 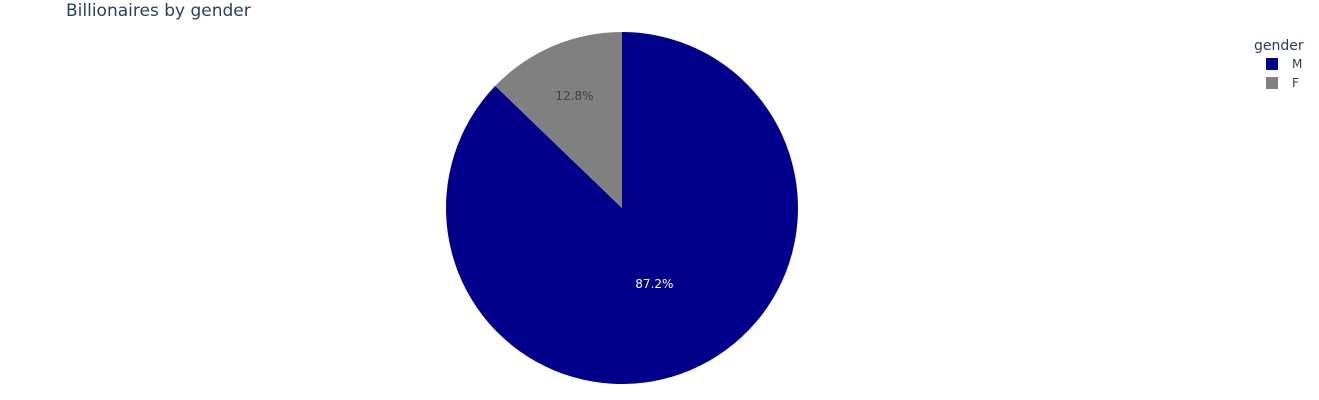 What do you see at coordinates (158, 11) in the screenshot?
I see `chart-title: Billionaires by gender` at bounding box center [158, 11].